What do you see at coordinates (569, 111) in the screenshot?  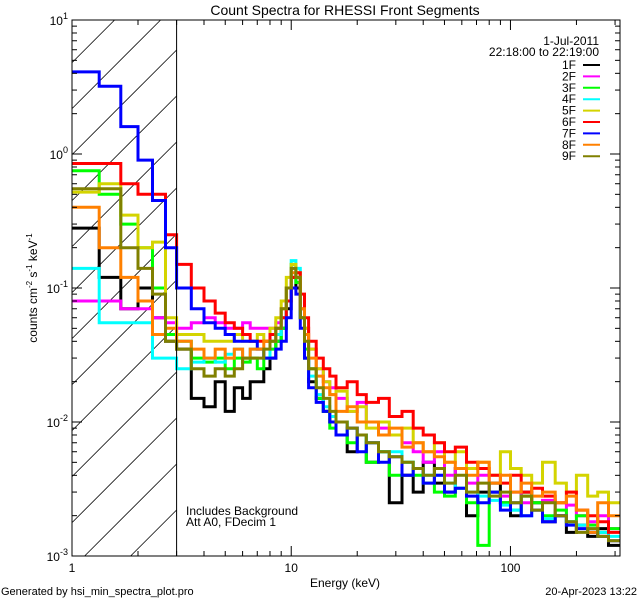 I see `legend-label-5F: 5F` at bounding box center [569, 111].